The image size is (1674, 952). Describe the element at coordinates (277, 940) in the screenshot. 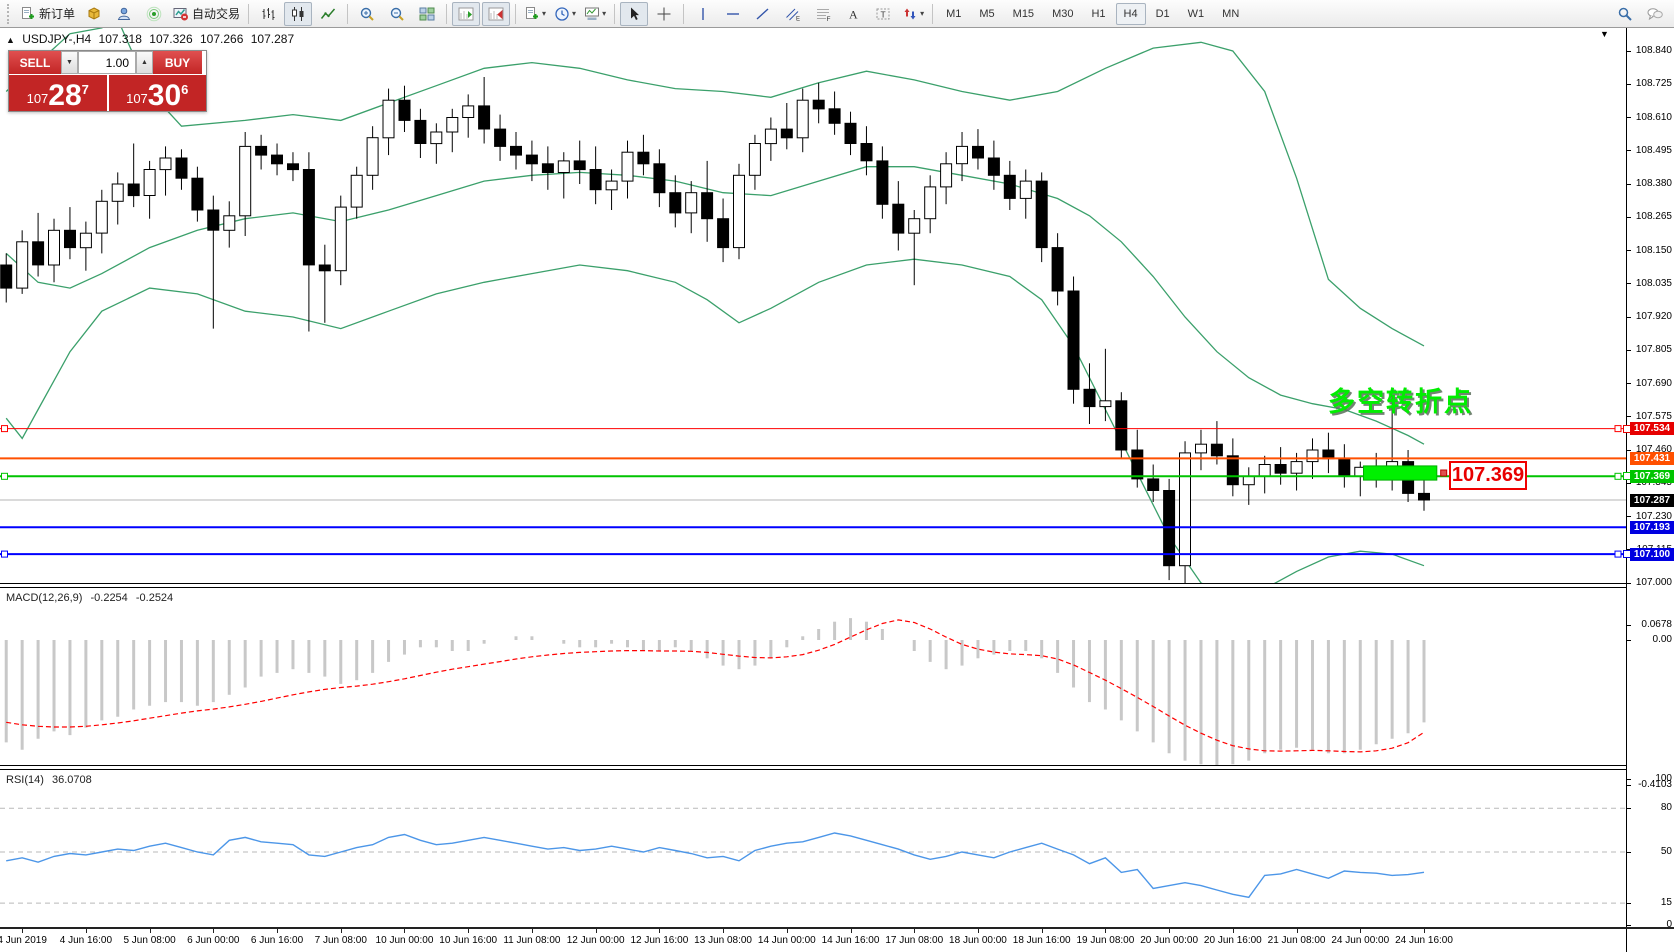

I see `time-label: 6 Jun 16:00` at that location.